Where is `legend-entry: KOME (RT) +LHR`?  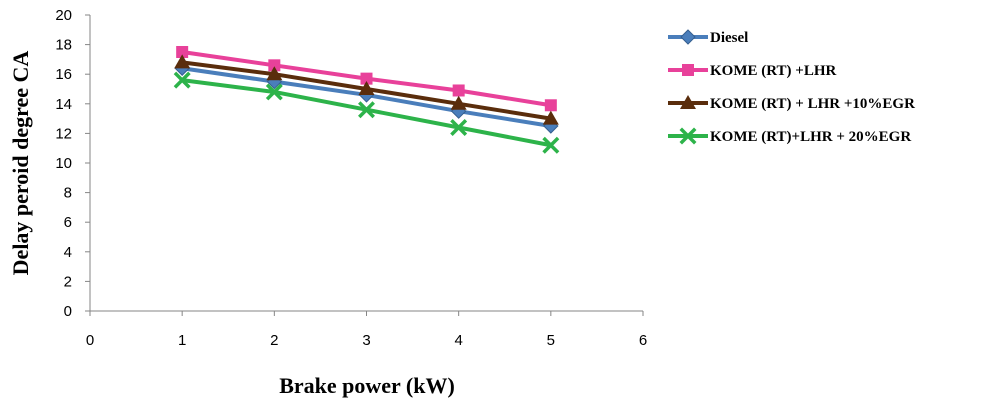 legend-entry: KOME (RT) +LHR is located at coordinates (752, 71).